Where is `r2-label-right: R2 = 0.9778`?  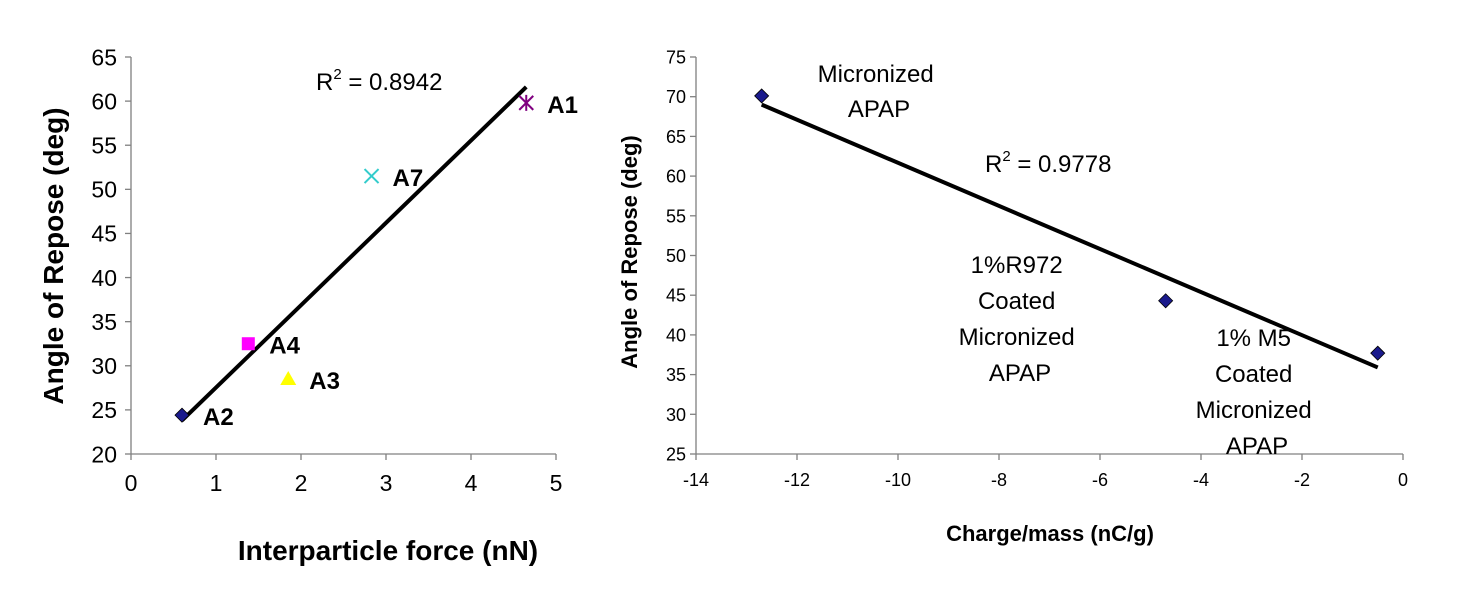
r2-label-right: R2 = 0.9778 is located at coordinates (1048, 163).